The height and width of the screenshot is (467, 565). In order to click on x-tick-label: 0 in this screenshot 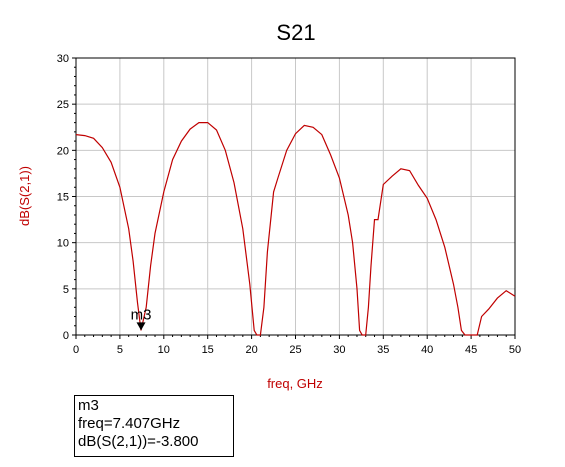, I will do `click(76, 350)`.